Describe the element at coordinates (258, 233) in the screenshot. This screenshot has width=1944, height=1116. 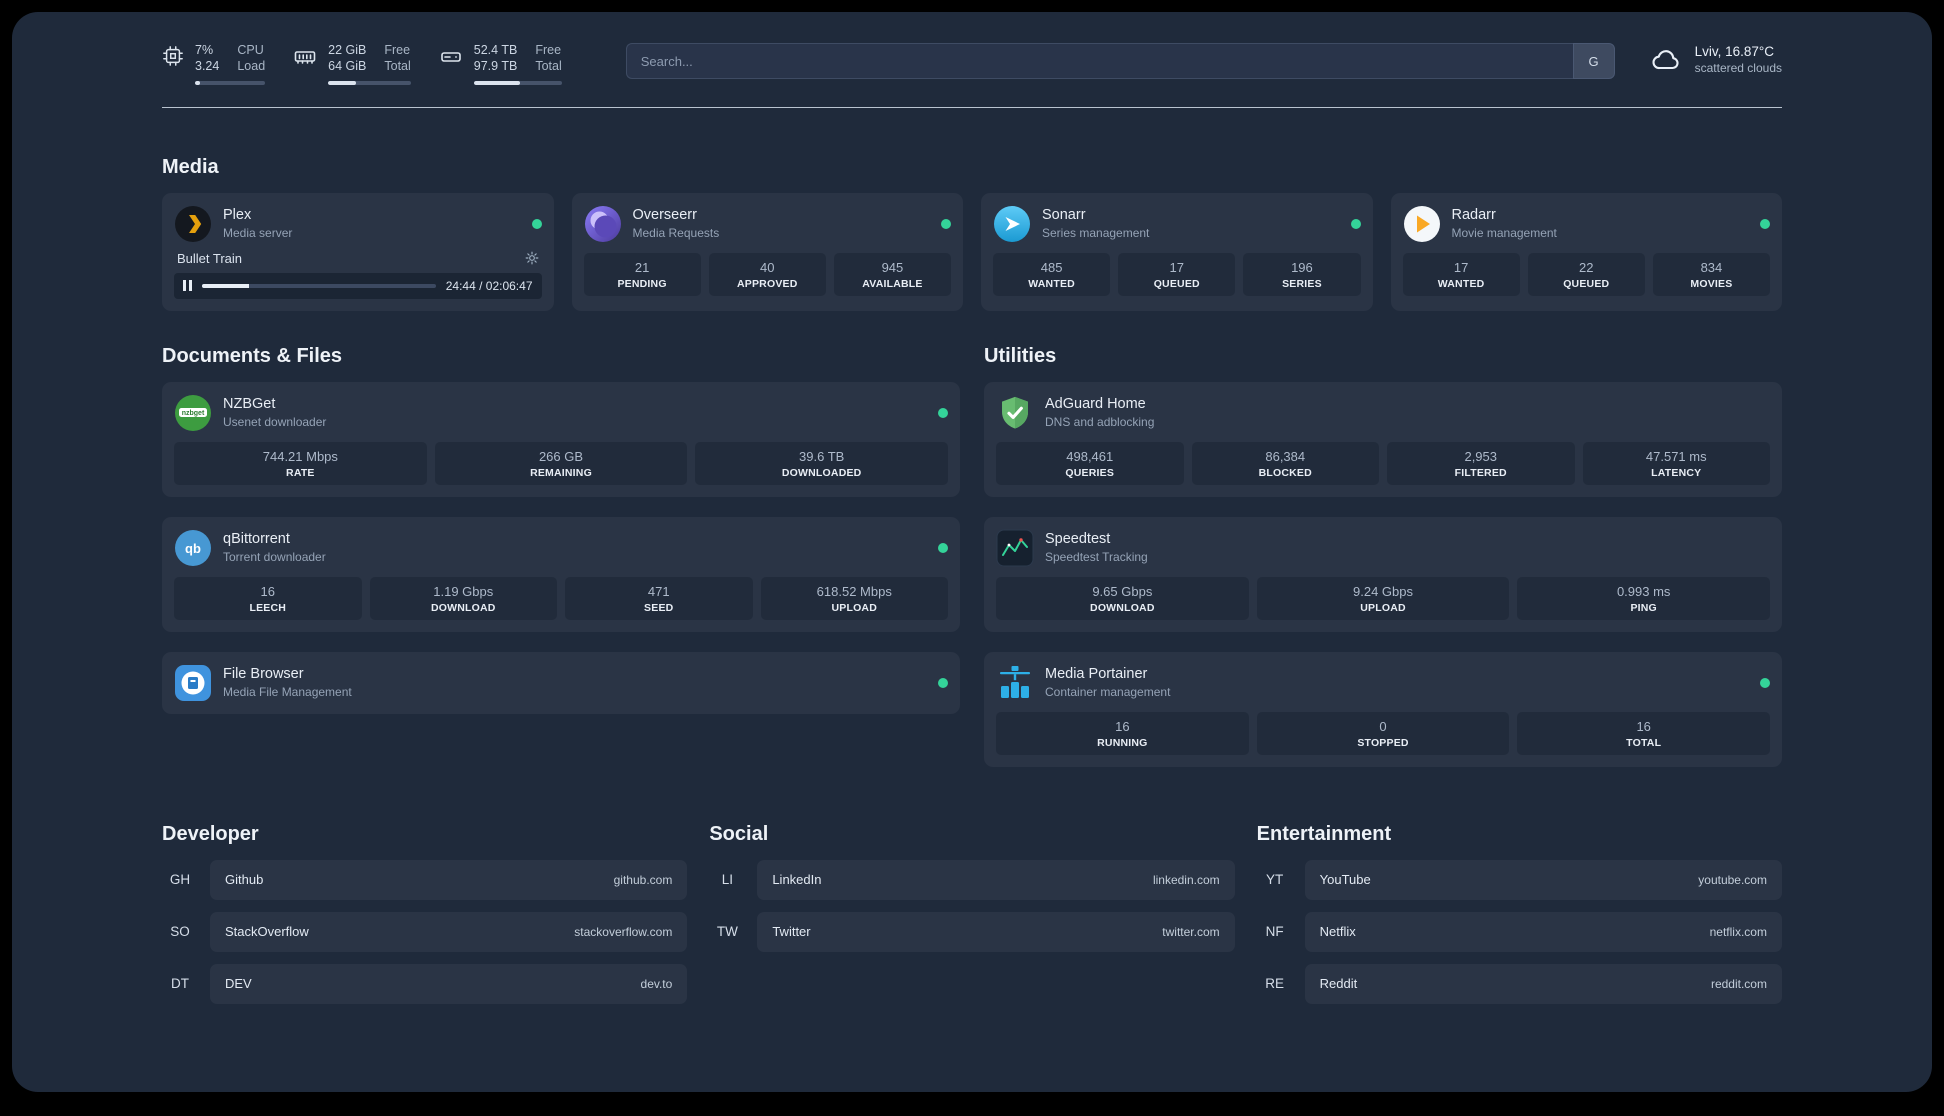
I see `service-description: Media server` at that location.